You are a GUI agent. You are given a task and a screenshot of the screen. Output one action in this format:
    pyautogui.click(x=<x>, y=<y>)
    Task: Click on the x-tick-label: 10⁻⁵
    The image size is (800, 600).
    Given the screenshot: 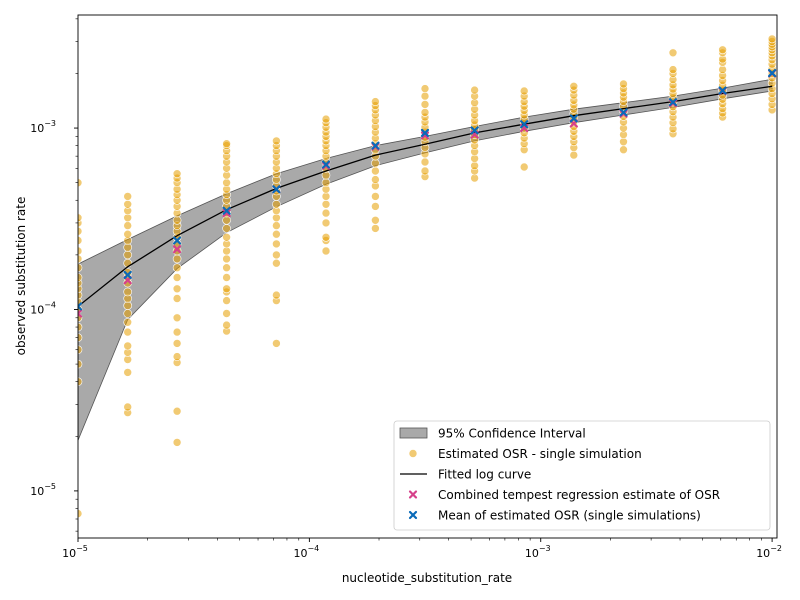 What is the action you would take?
    pyautogui.click(x=75, y=552)
    